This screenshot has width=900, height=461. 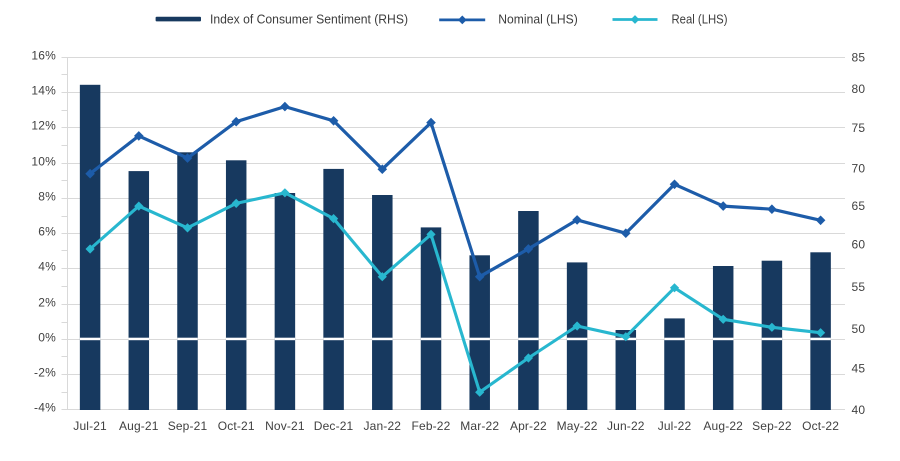 I want to click on svg-text: Mar-22, so click(x=479, y=426).